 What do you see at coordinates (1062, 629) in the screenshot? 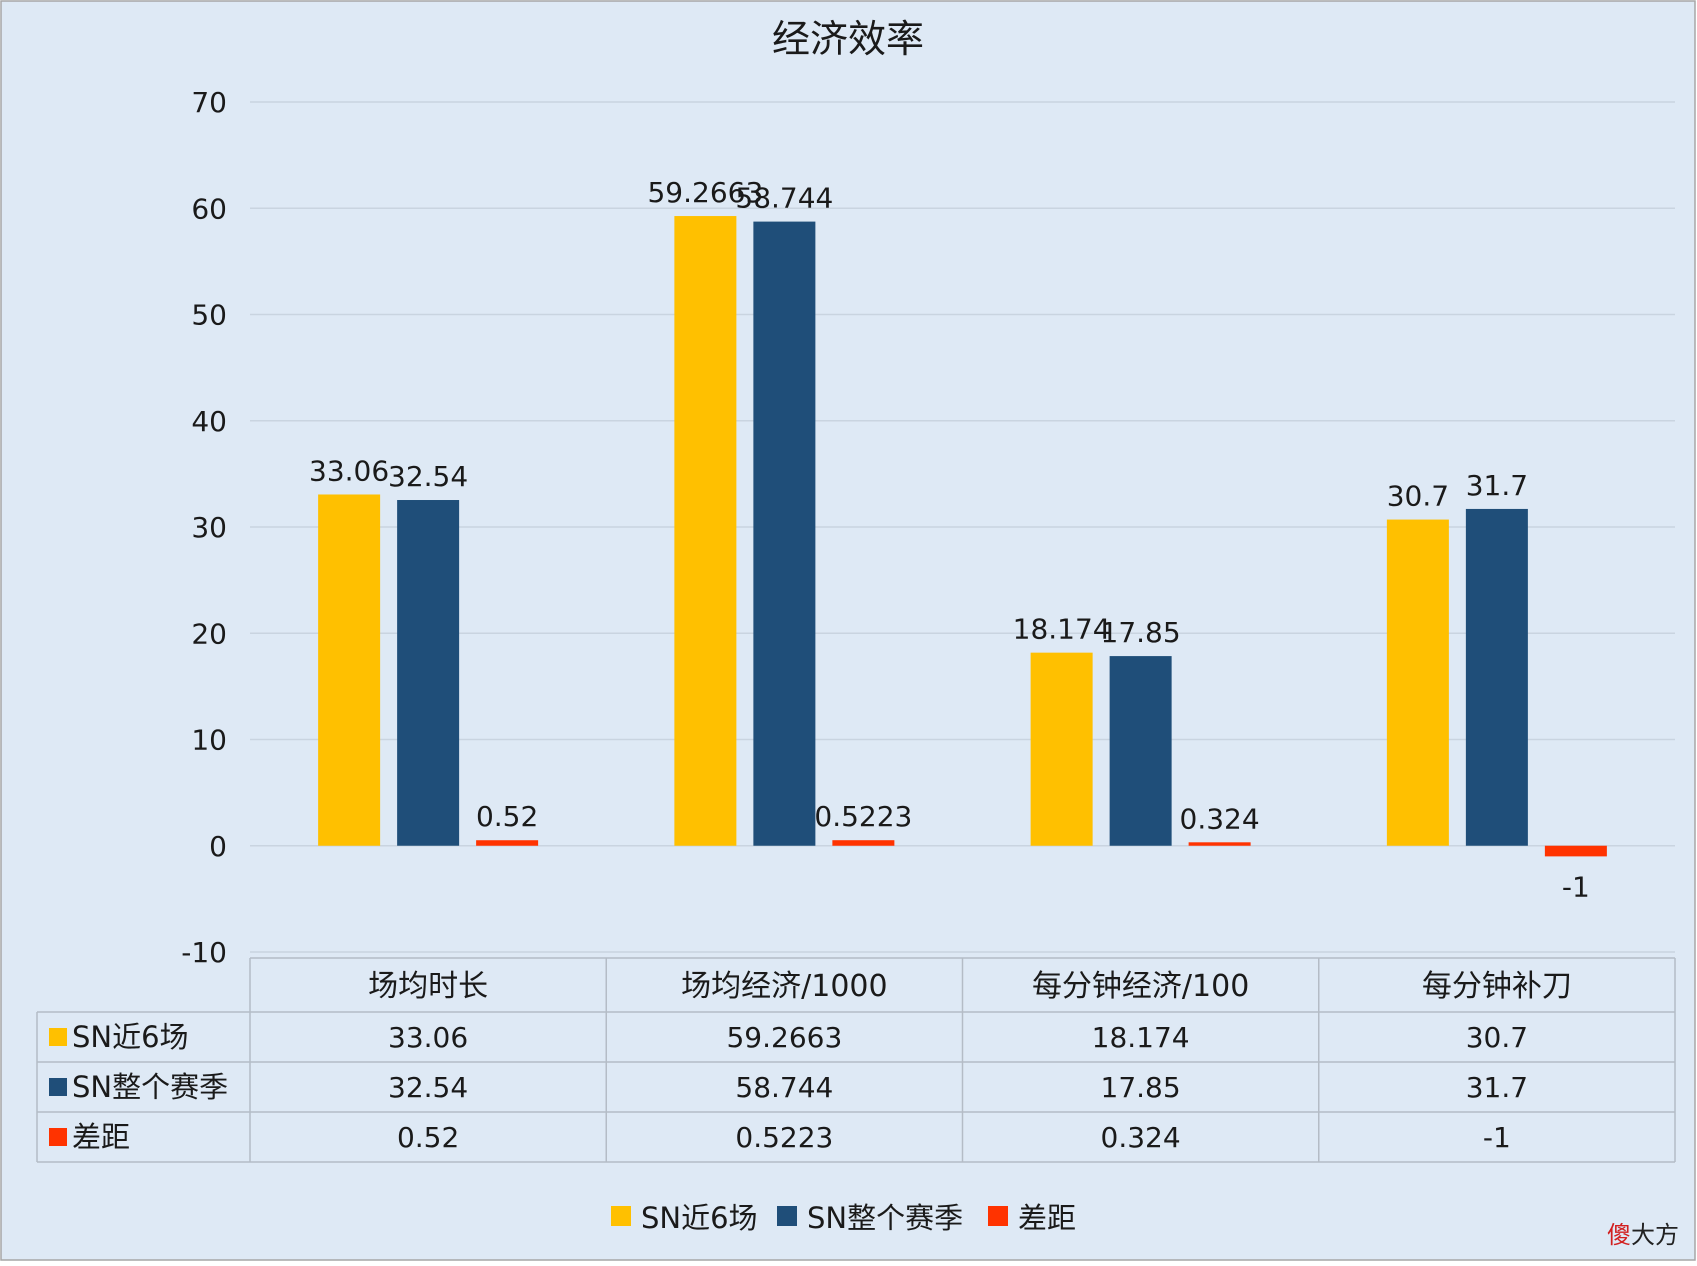
I see `data-label: 18.174` at bounding box center [1062, 629].